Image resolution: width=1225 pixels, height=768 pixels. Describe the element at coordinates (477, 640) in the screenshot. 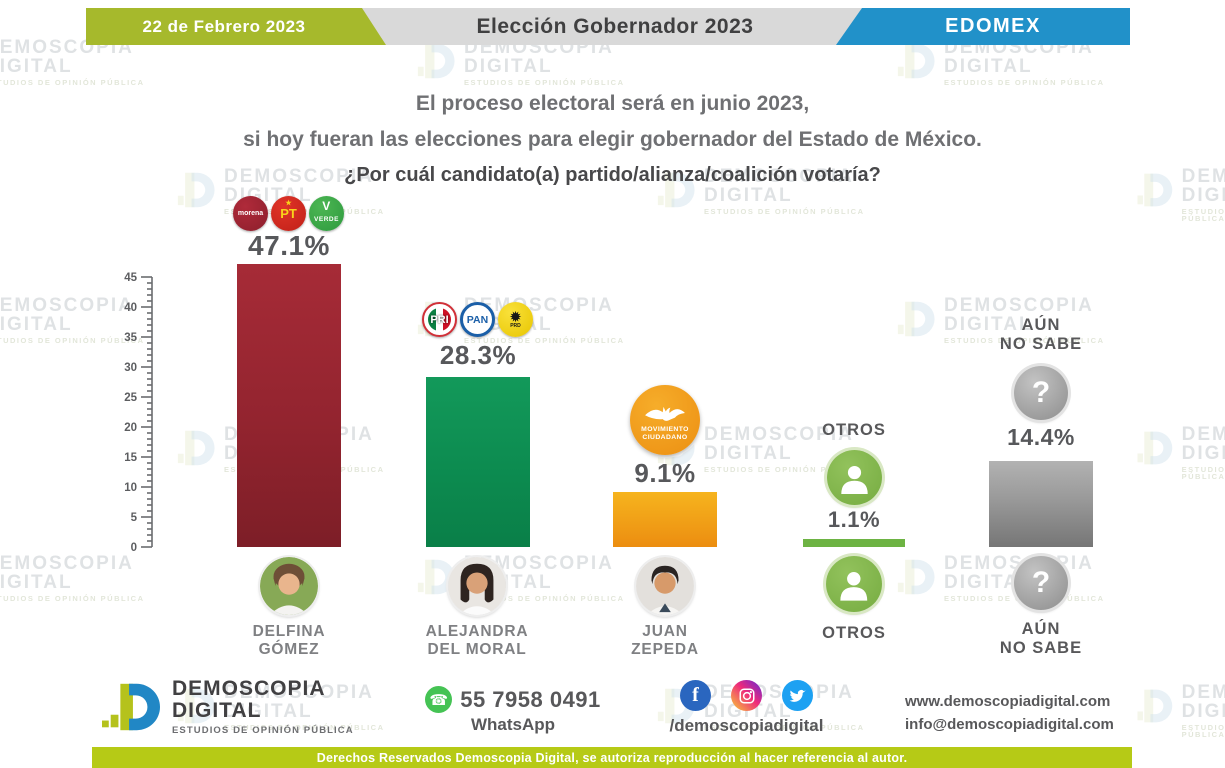

I see `candidate-name-alejandra: ALEJANDRA DEL MORAL` at that location.